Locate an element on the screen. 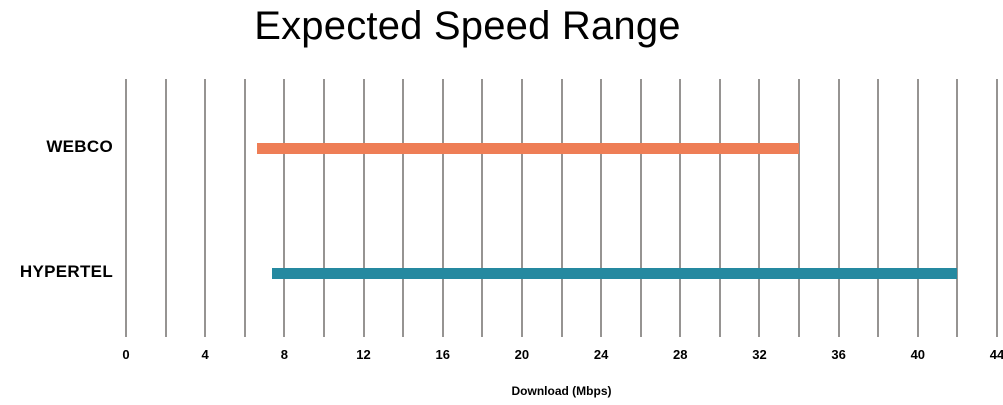  x-tick-label: 8 is located at coordinates (284, 354).